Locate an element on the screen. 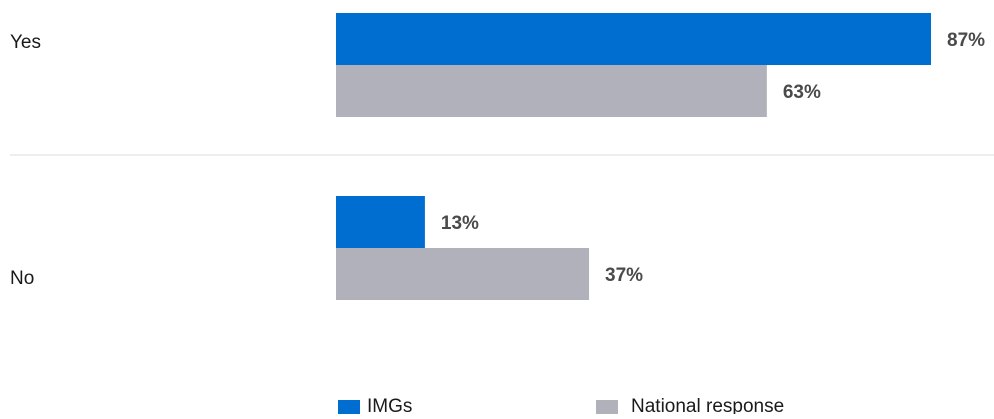 This screenshot has height=419, width=994. bar-yes-imgs is located at coordinates (633, 39).